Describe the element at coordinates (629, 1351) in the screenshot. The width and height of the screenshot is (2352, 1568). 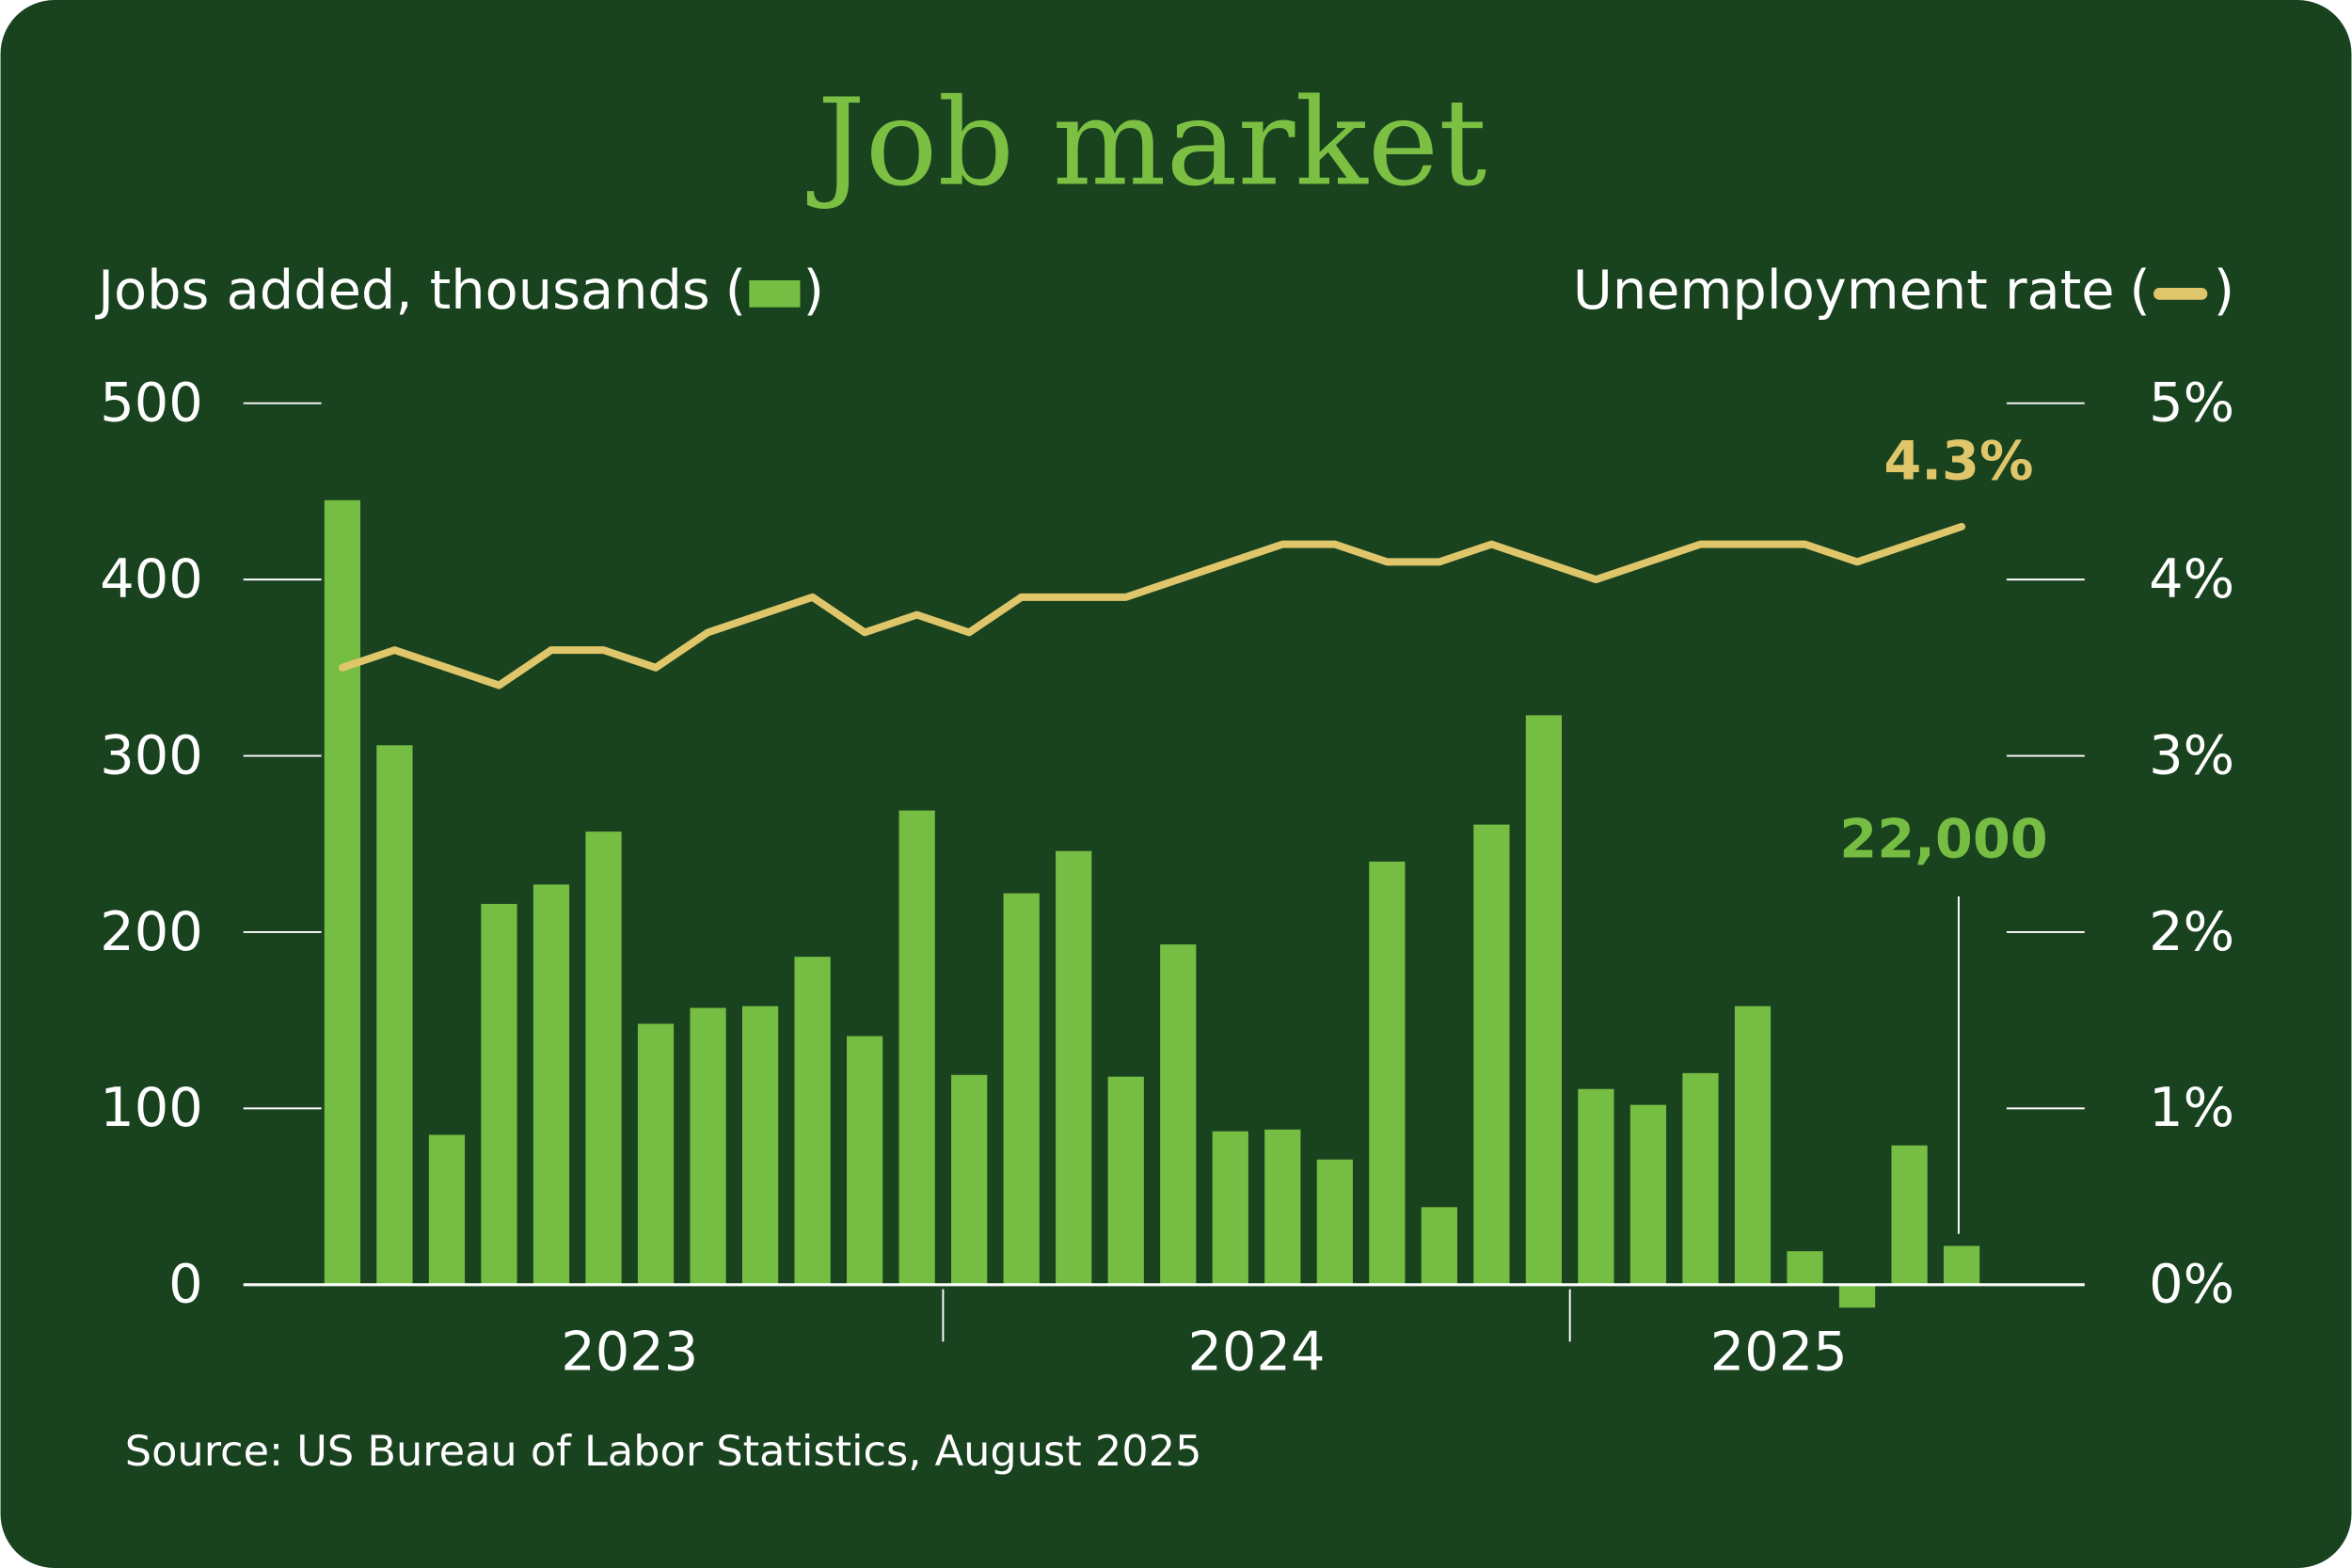
I see `x-tick-label: 2023` at that location.